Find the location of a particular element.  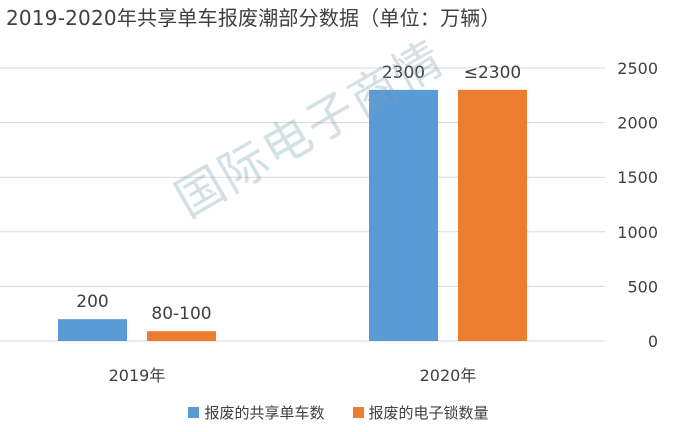

chart-title: 2019-2020年共享单车报废潮部分数据（单位：万辆） is located at coordinates (253, 18).